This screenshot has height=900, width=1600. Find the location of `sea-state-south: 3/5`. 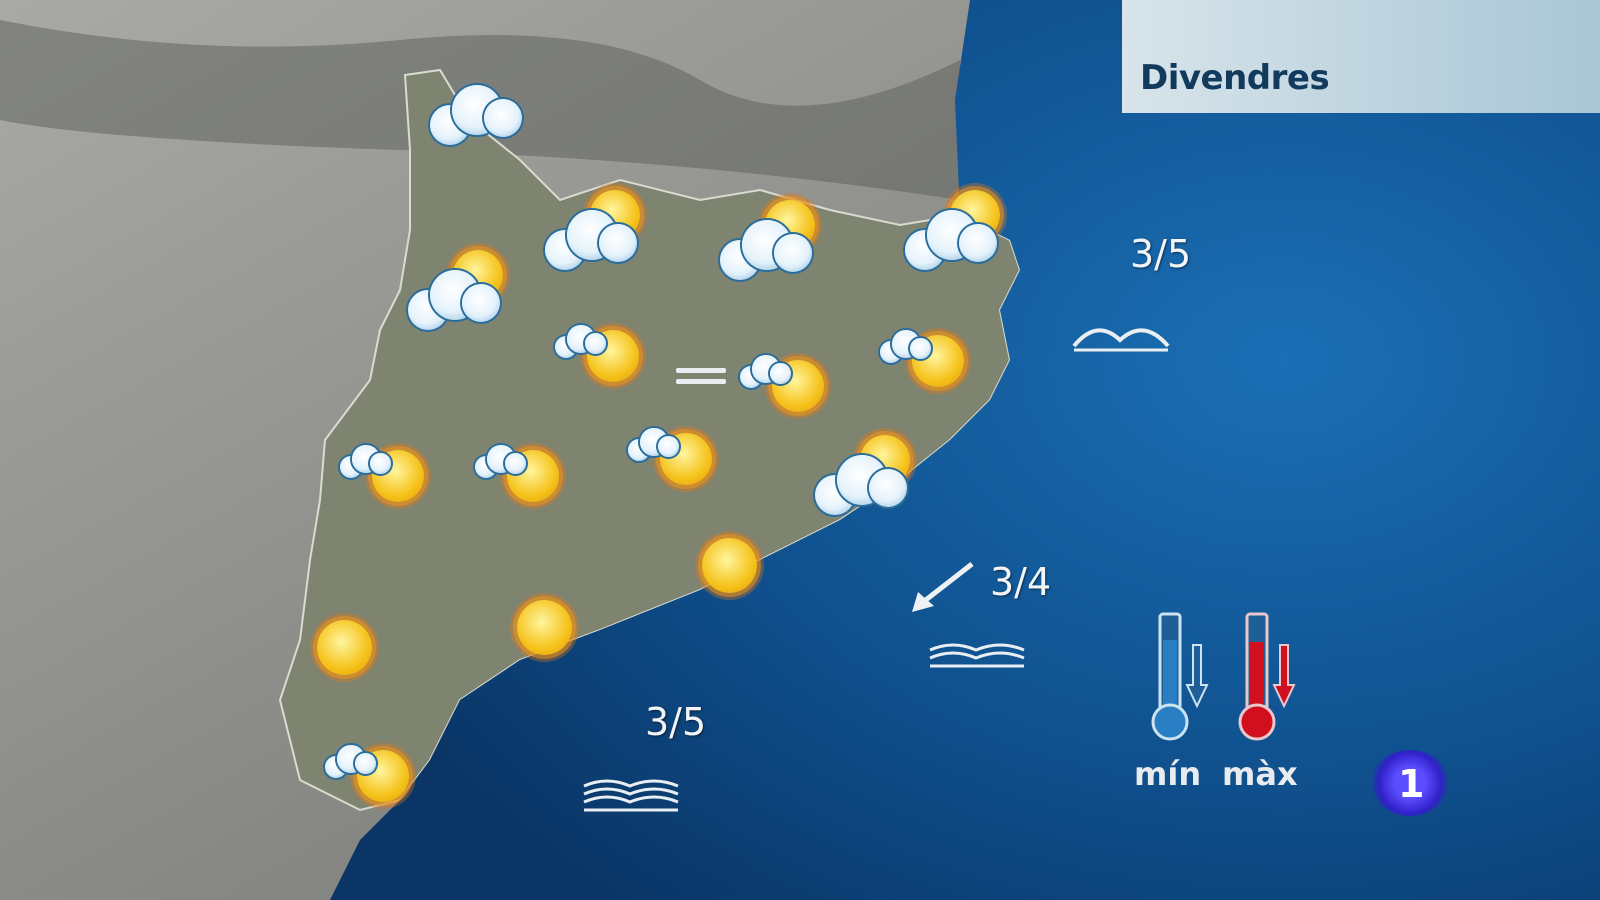

sea-state-south: 3/5 is located at coordinates (676, 722).